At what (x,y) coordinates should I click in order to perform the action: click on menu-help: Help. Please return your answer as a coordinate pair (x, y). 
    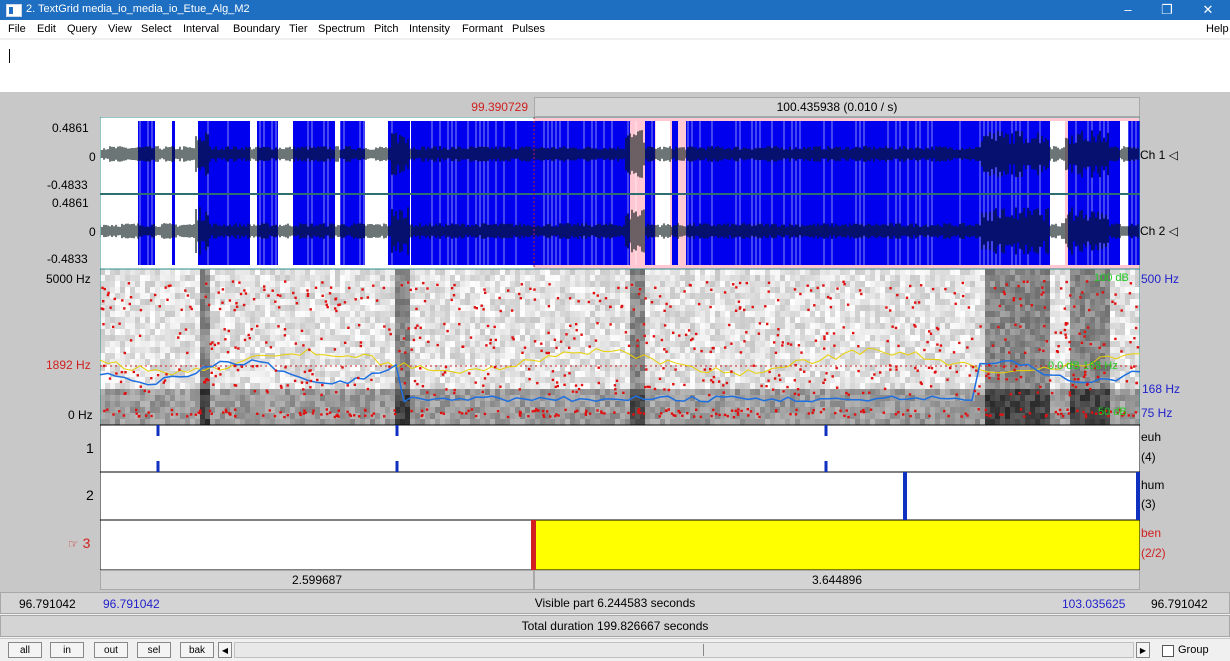
    Looking at the image, I should click on (1217, 29).